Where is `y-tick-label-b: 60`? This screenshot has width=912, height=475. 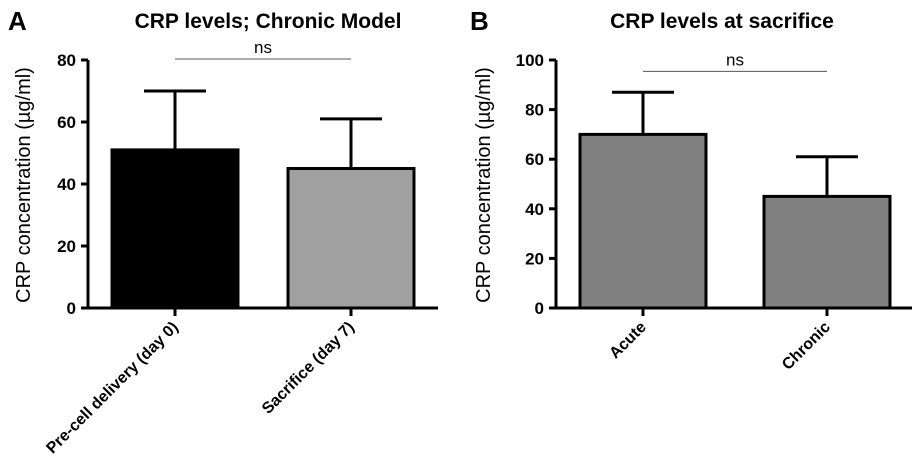 y-tick-label-b: 60 is located at coordinates (534, 159).